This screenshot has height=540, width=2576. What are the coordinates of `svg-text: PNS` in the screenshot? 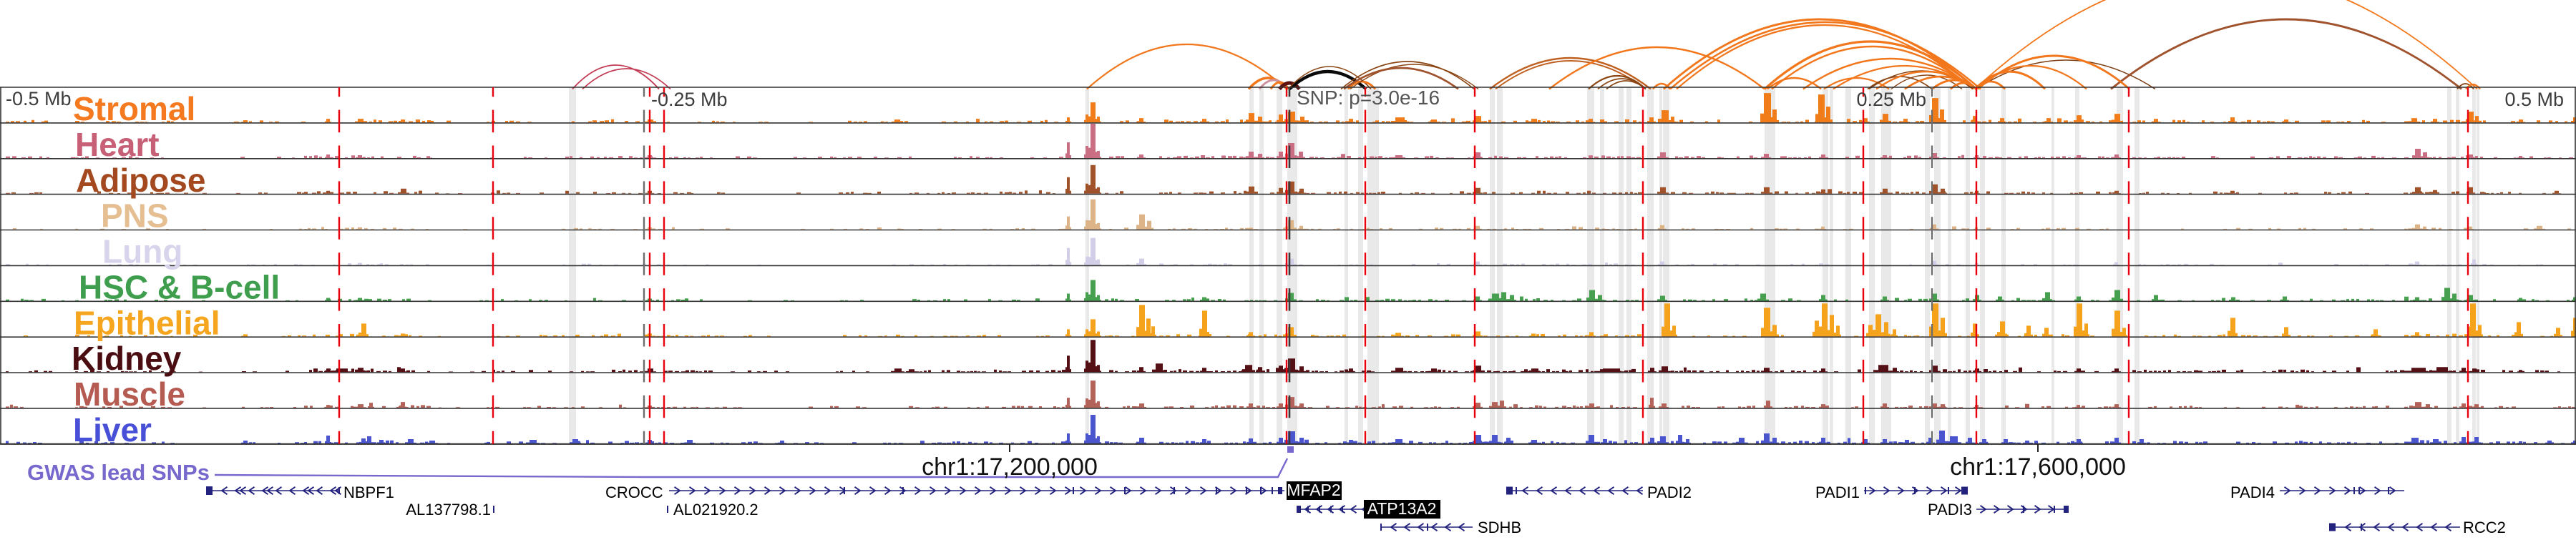 It's located at (135, 216).